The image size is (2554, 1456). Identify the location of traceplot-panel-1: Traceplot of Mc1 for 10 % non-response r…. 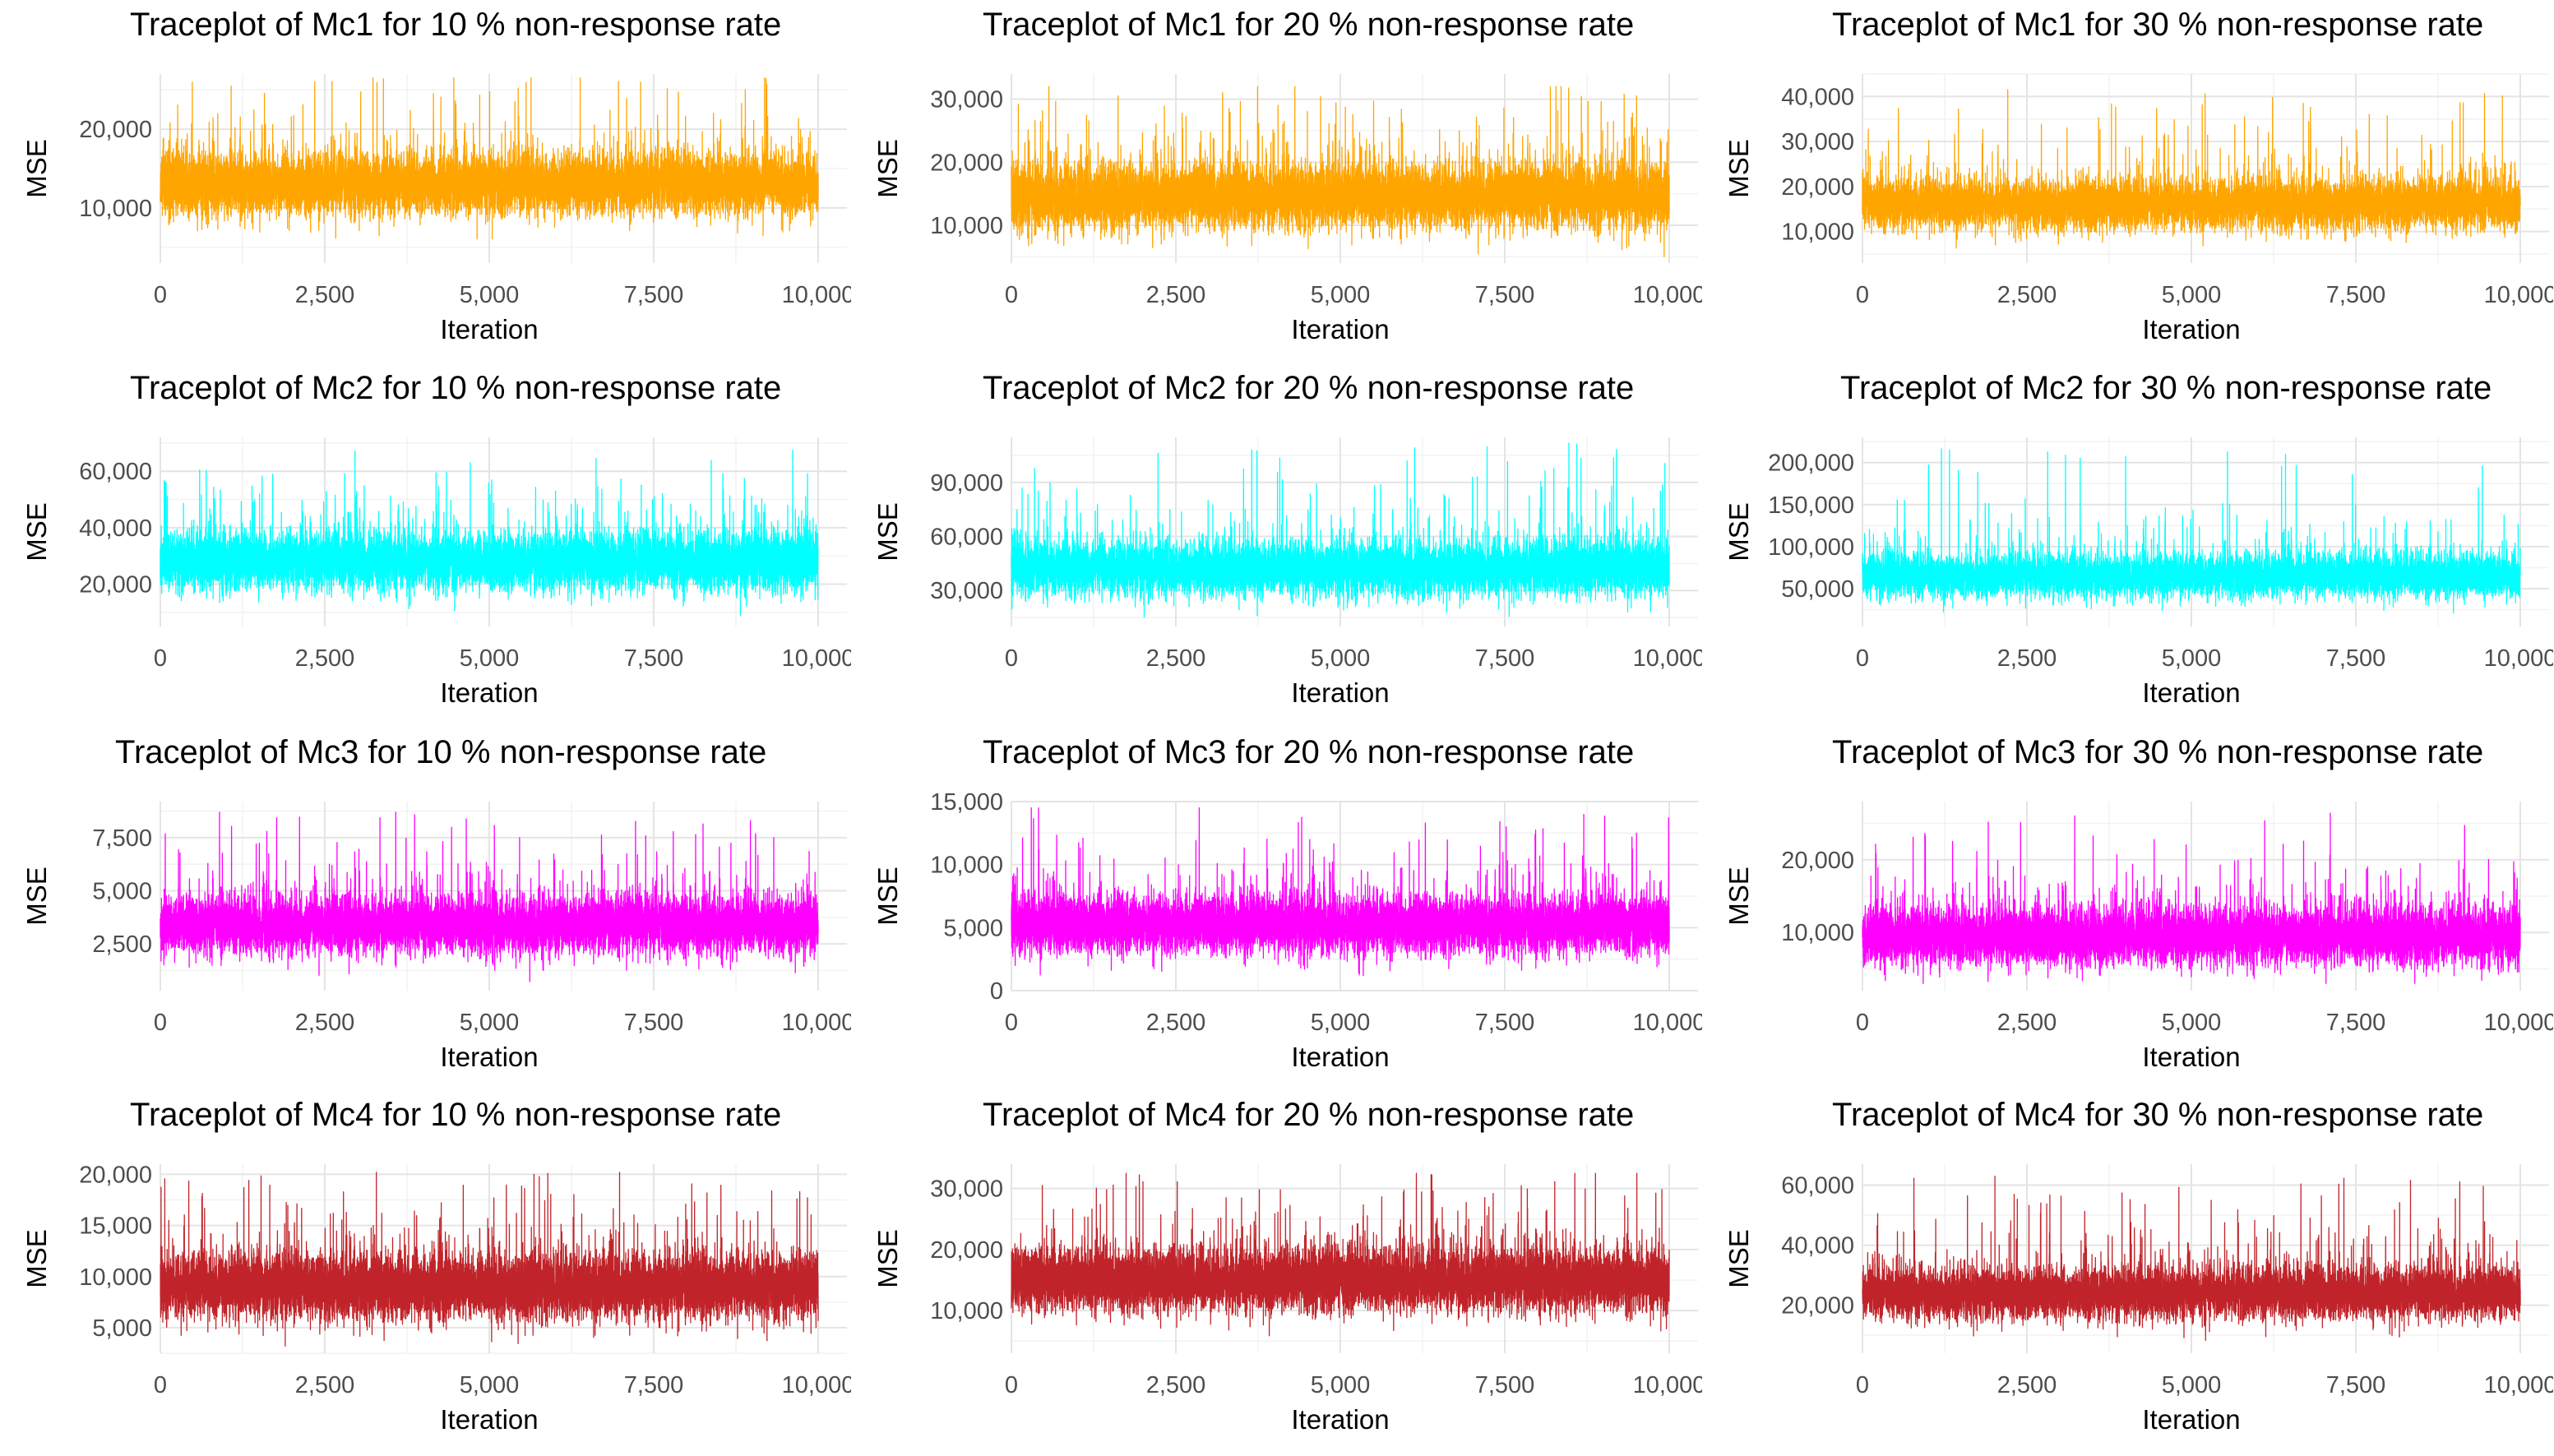
(426, 181).